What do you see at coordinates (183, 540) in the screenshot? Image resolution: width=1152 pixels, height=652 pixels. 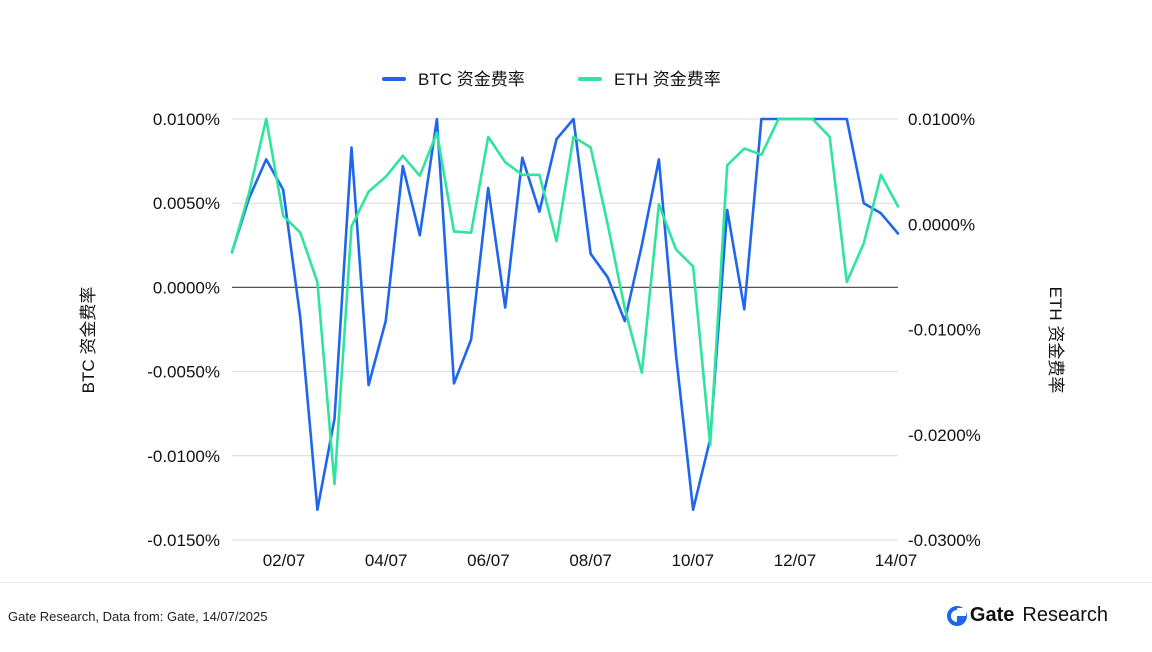 I see `left-tick-label: -0.0150%` at bounding box center [183, 540].